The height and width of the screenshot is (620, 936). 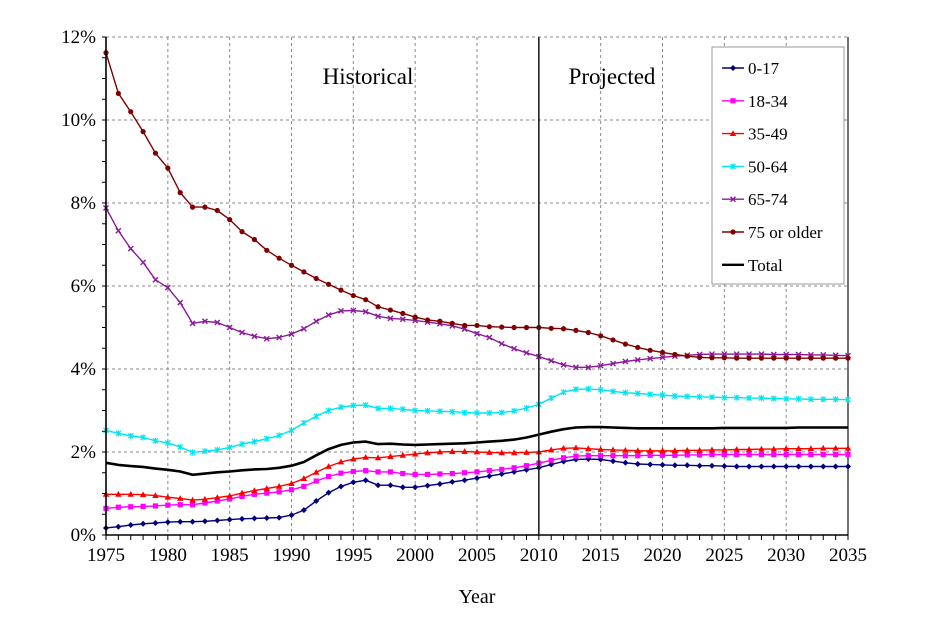 What do you see at coordinates (768, 101) in the screenshot?
I see `legend-label-18-34: 18-34` at bounding box center [768, 101].